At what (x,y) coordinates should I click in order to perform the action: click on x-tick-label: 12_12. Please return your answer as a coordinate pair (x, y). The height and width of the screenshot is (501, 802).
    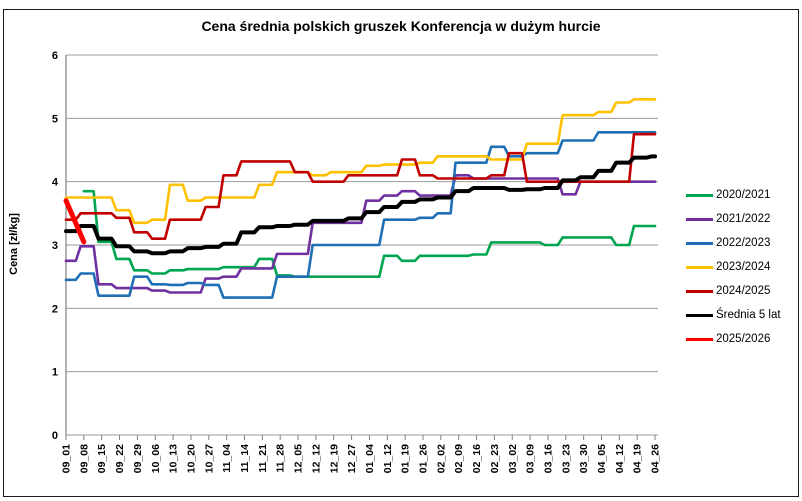
    Looking at the image, I should click on (316, 458).